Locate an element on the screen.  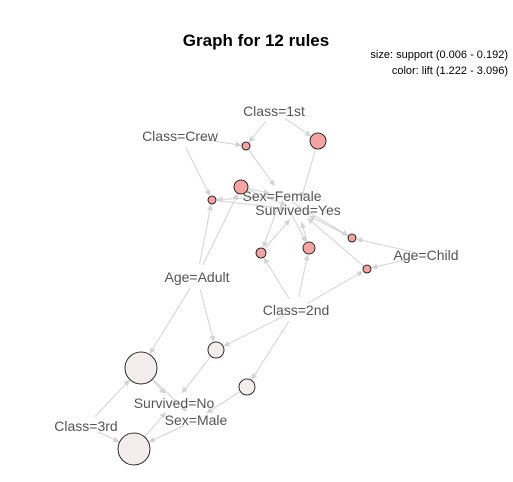
edge-r3-sexfemale is located at coordinates (259, 191).